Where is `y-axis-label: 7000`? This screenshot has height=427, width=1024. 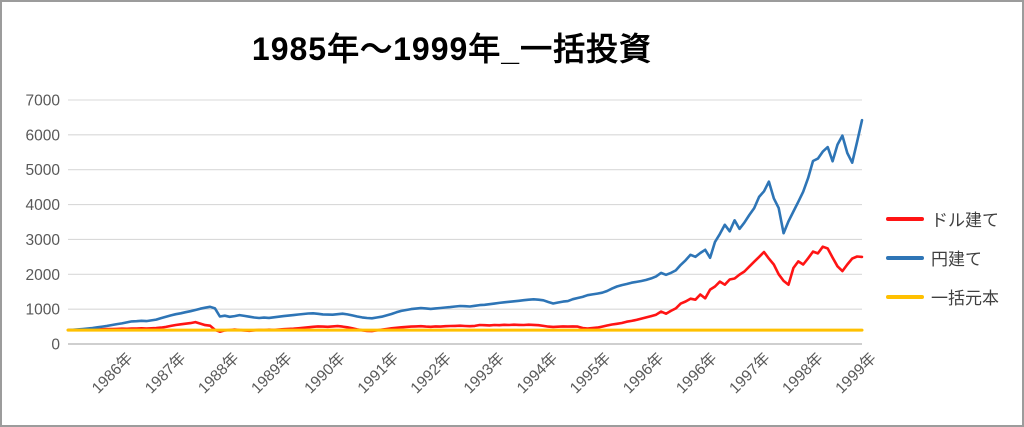 y-axis-label: 7000 is located at coordinates (43, 101).